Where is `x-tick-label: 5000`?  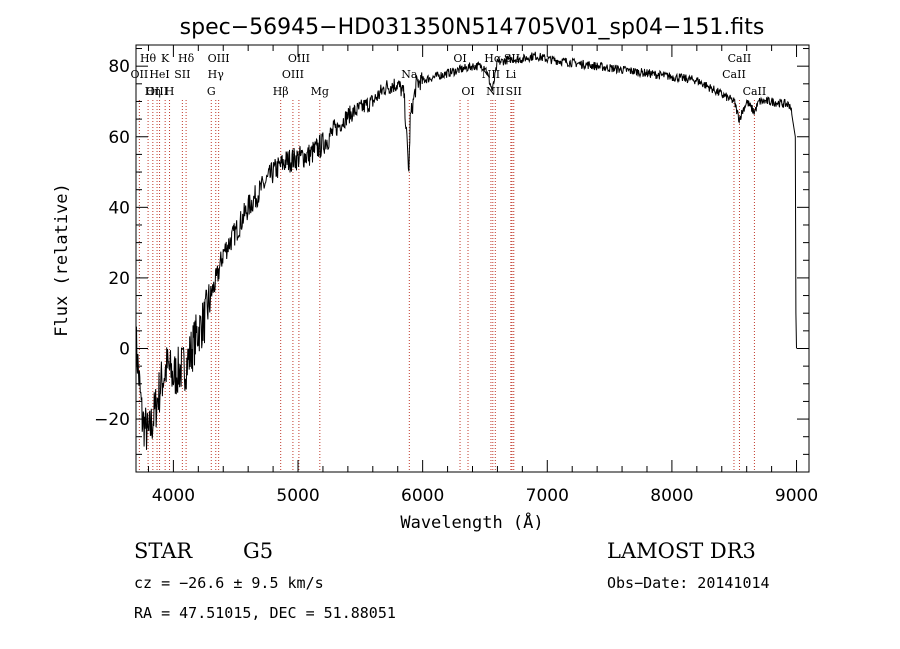
x-tick-label: 5000 is located at coordinates (297, 496).